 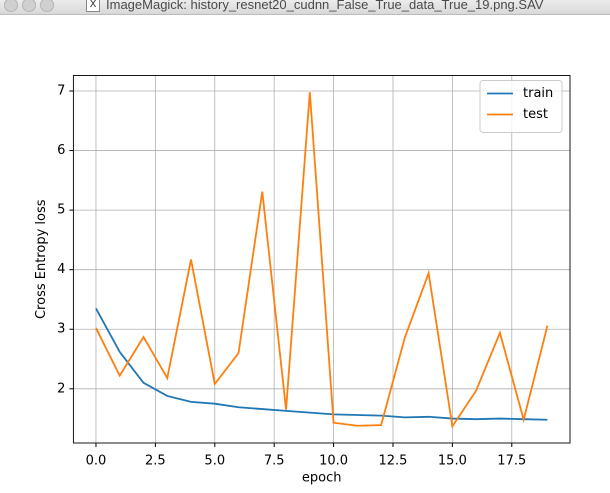 What do you see at coordinates (61, 329) in the screenshot?
I see `y-tick-label: 3` at bounding box center [61, 329].